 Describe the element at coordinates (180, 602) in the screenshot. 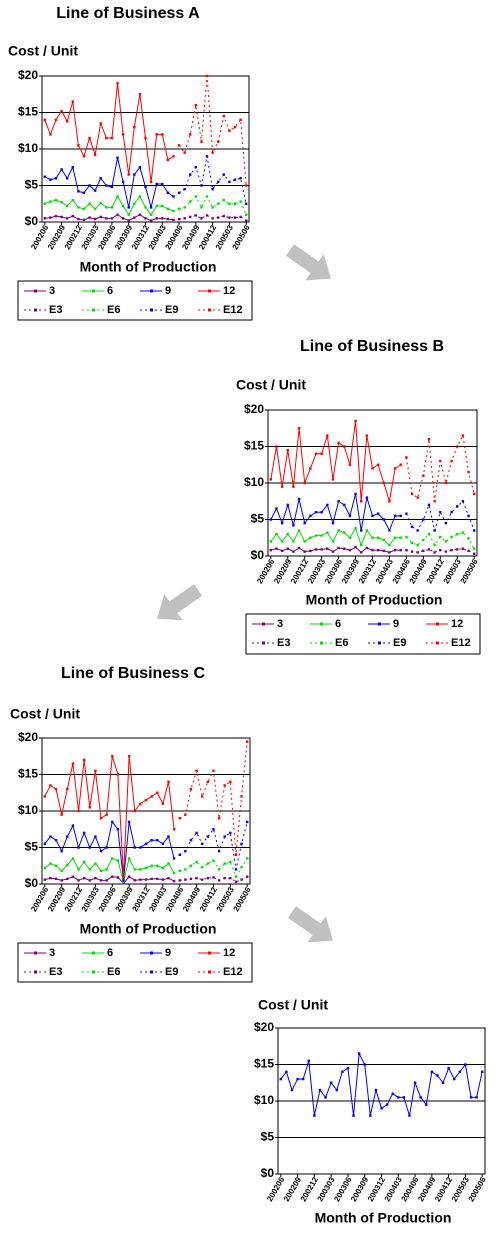

I see `arrow` at that location.